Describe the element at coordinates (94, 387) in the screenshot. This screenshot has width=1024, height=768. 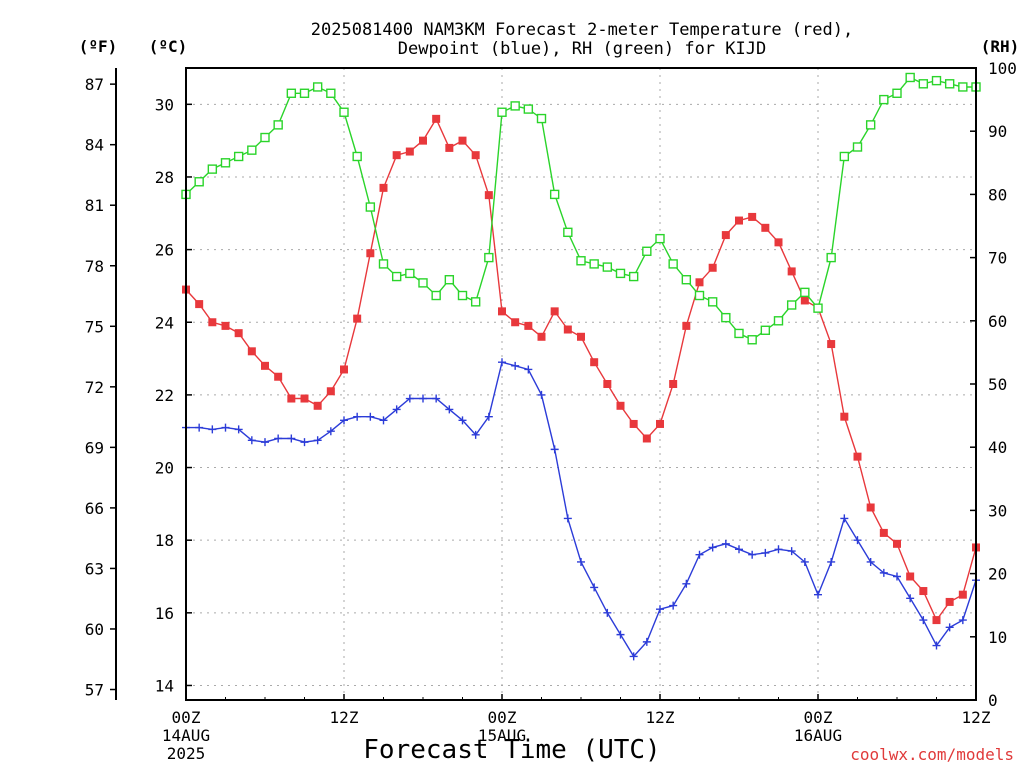
I see `fahrenheit-tick-label: 72` at that location.